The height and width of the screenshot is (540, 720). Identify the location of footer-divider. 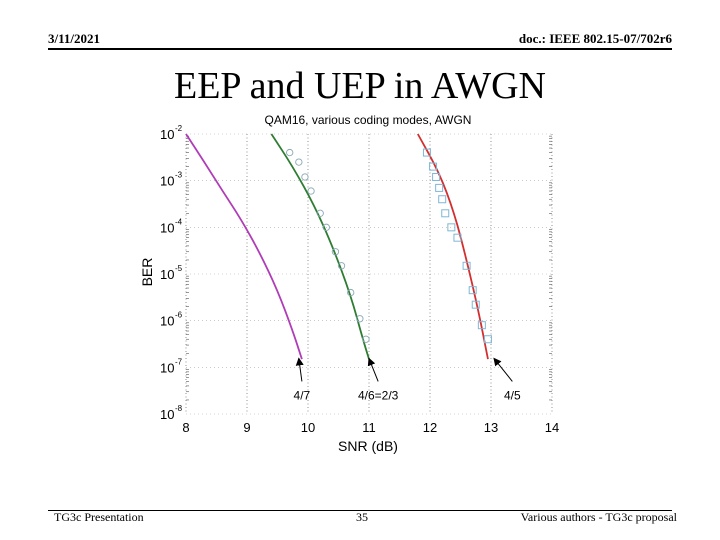
(360, 510).